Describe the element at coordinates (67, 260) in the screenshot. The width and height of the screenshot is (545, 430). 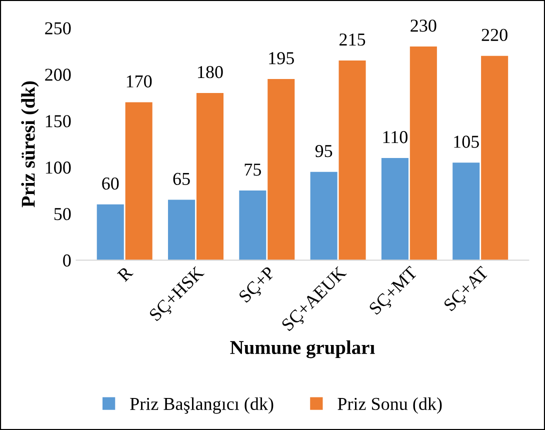
I see `y-tick-label: 0` at that location.